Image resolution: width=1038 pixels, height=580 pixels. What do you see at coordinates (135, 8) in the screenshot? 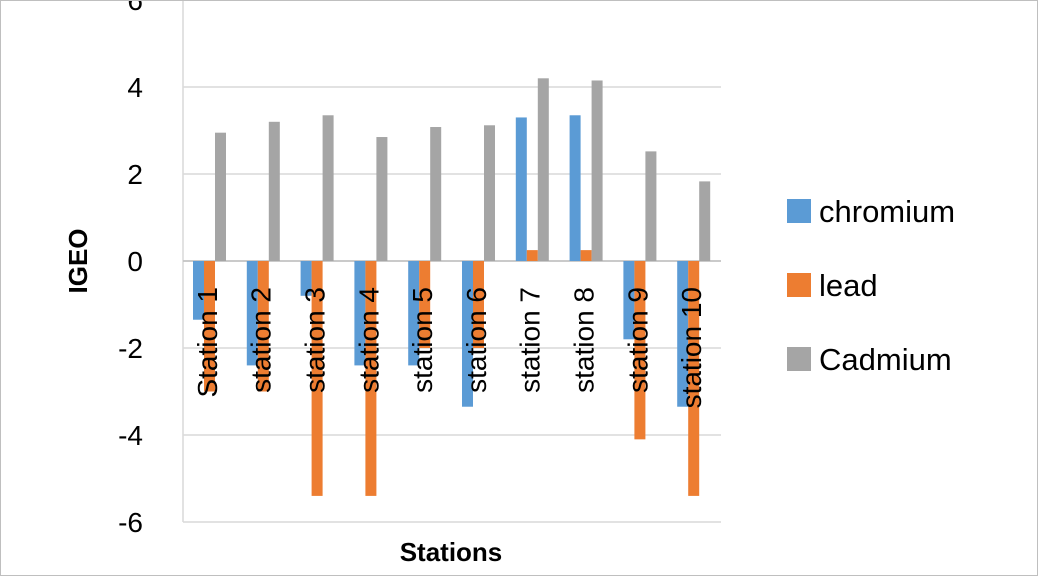
I see `y-tick-label: 6` at bounding box center [135, 8].